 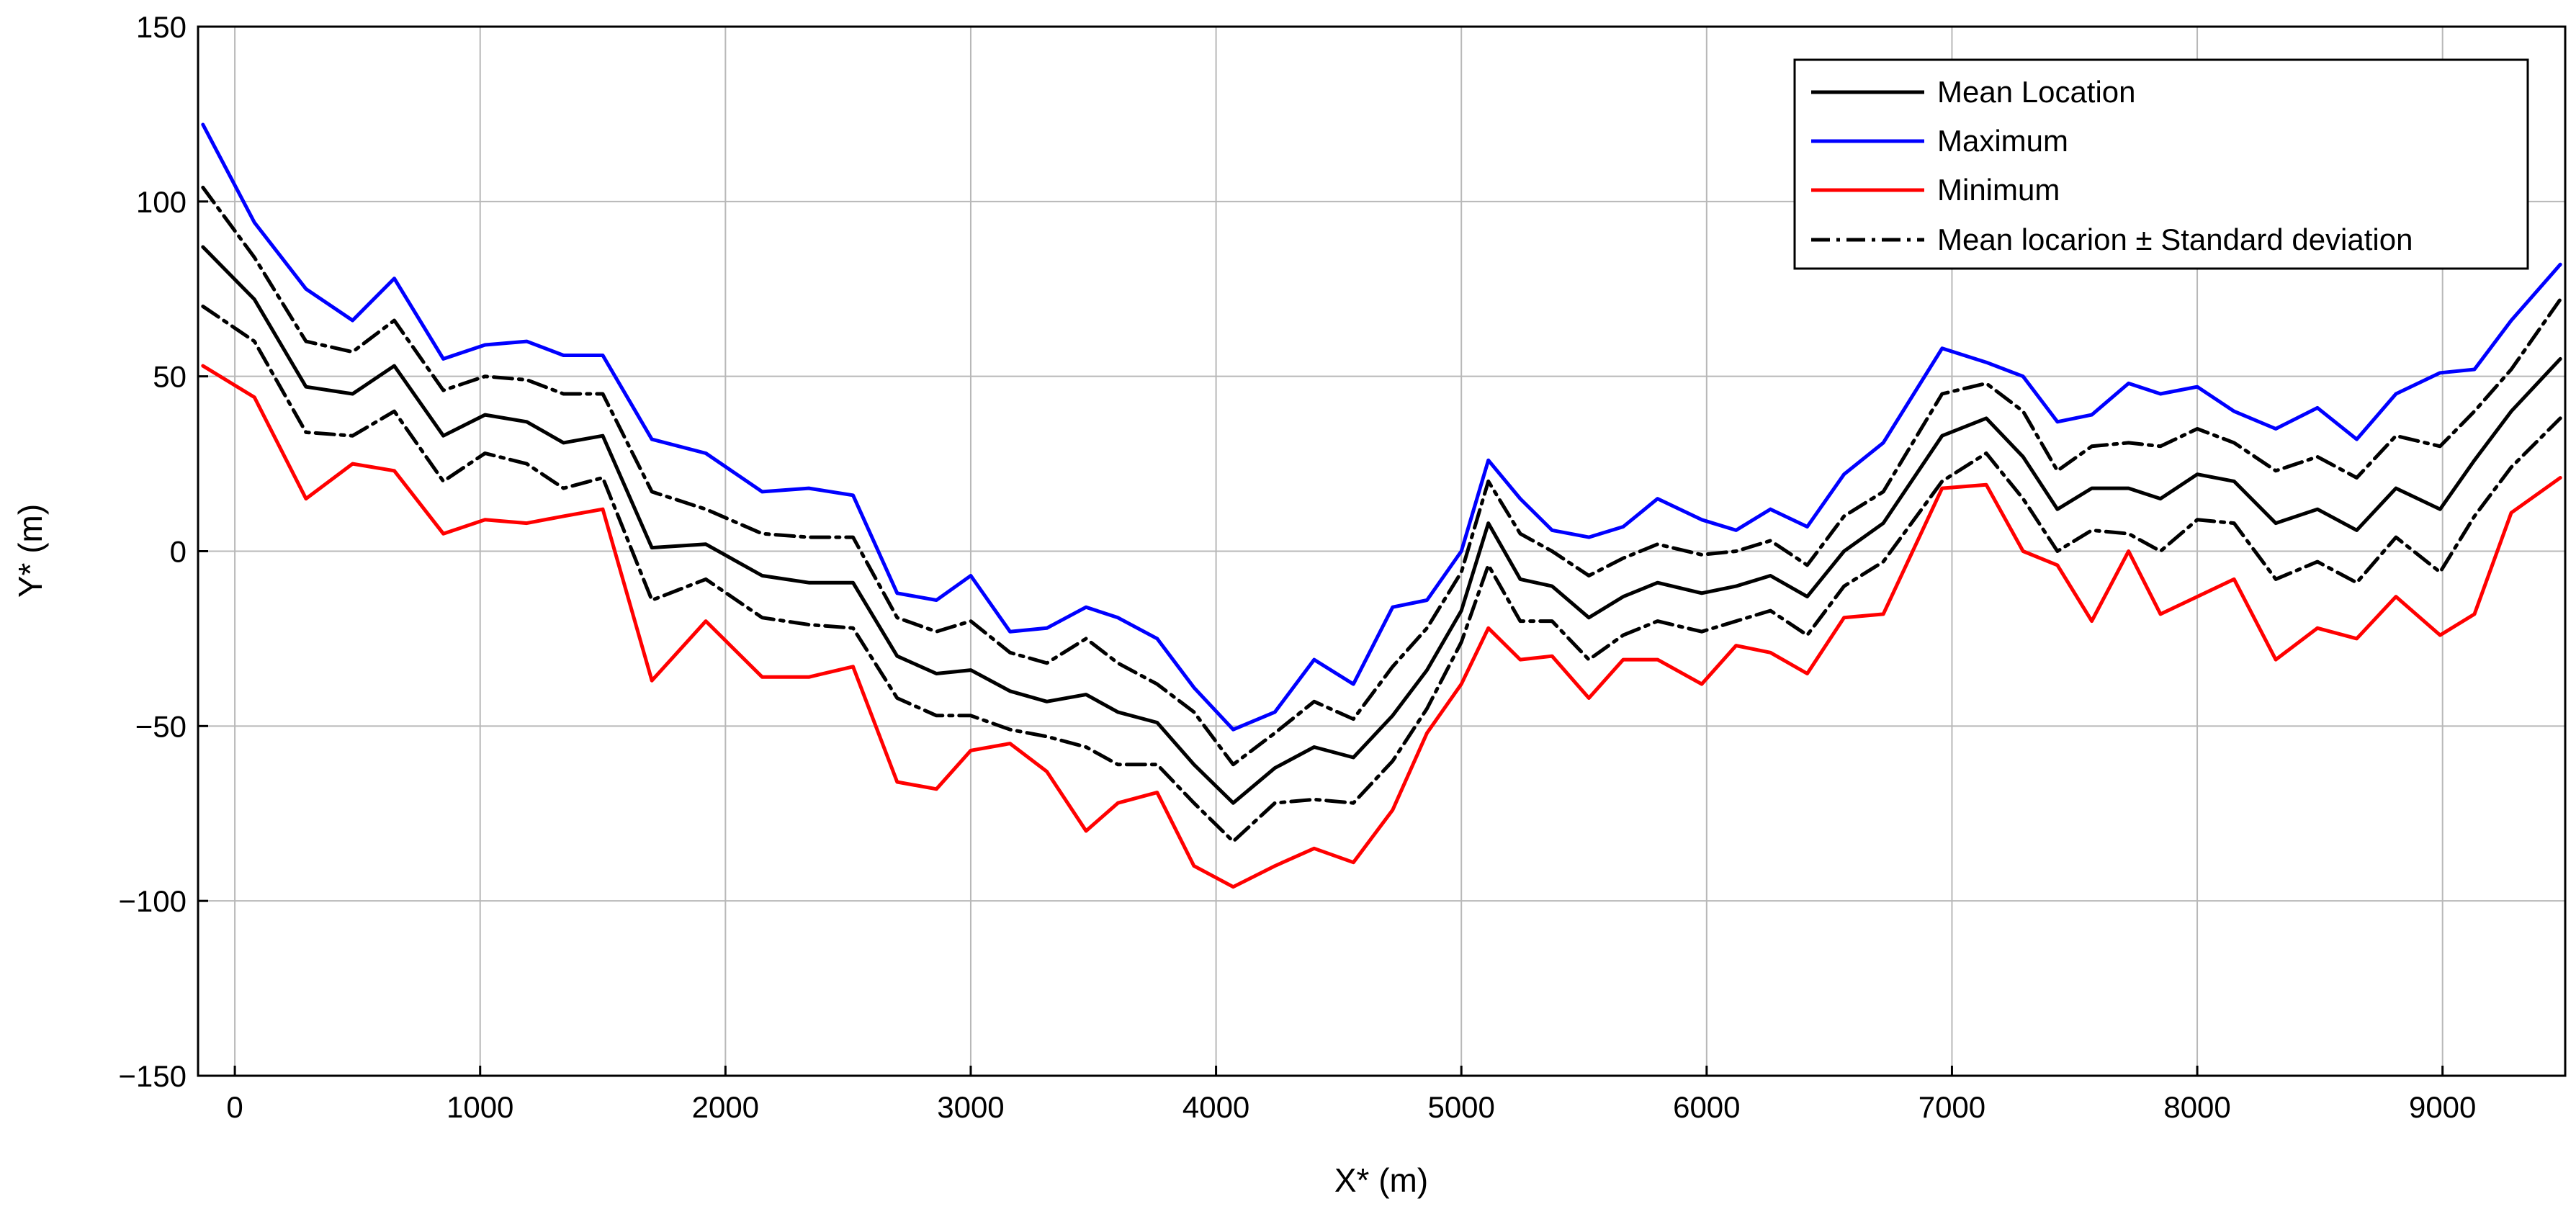 I want to click on x-axis-label: X* (m), so click(x=1381, y=1180).